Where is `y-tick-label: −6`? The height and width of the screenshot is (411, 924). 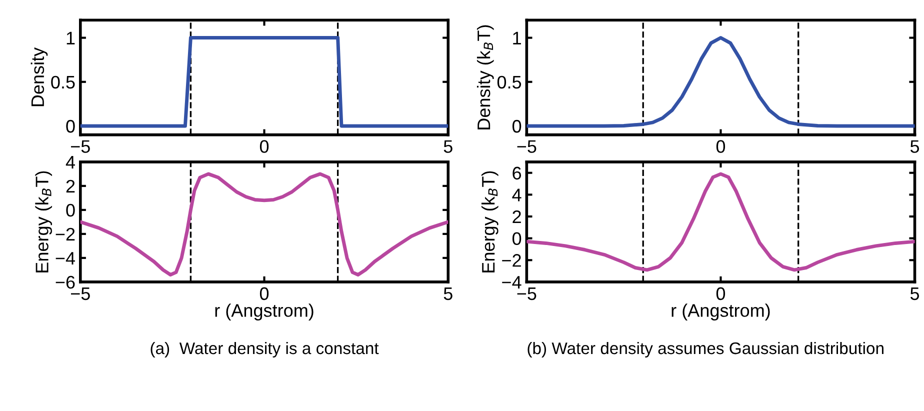 y-tick-label: −6 is located at coordinates (65, 282).